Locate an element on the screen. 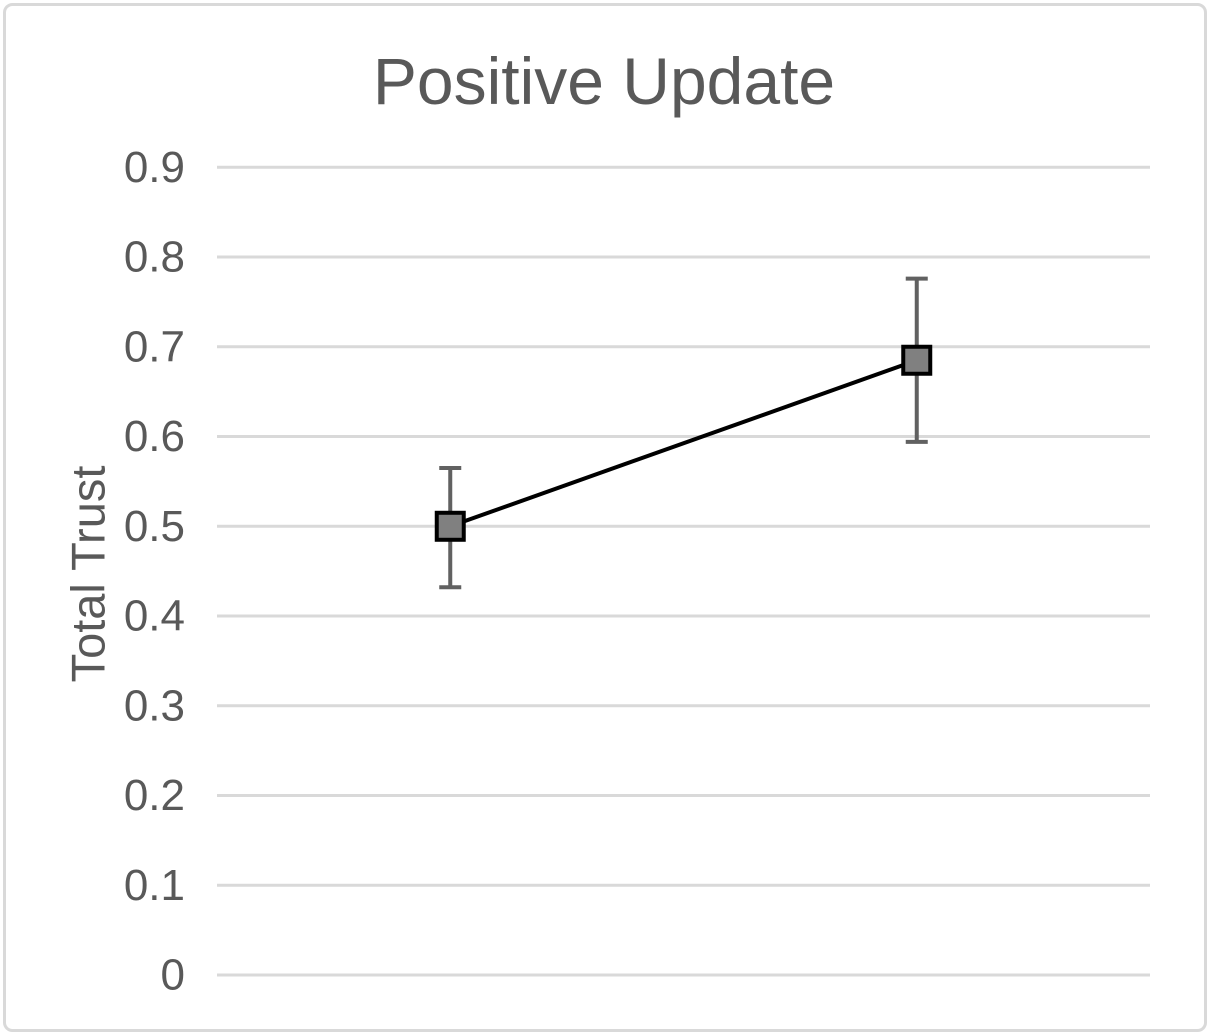 The image size is (1210, 1035). series-line is located at coordinates (683, 443).